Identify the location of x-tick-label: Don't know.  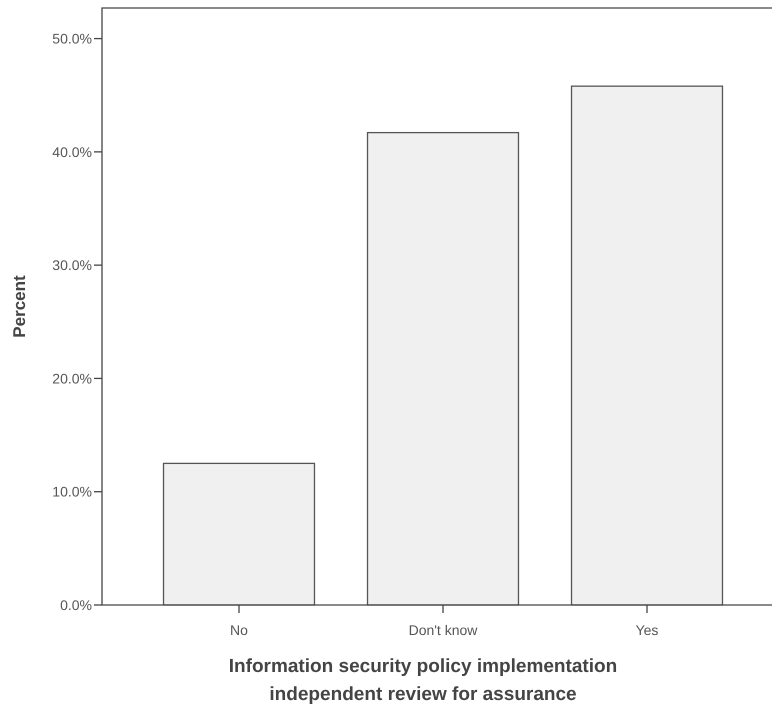
(443, 630).